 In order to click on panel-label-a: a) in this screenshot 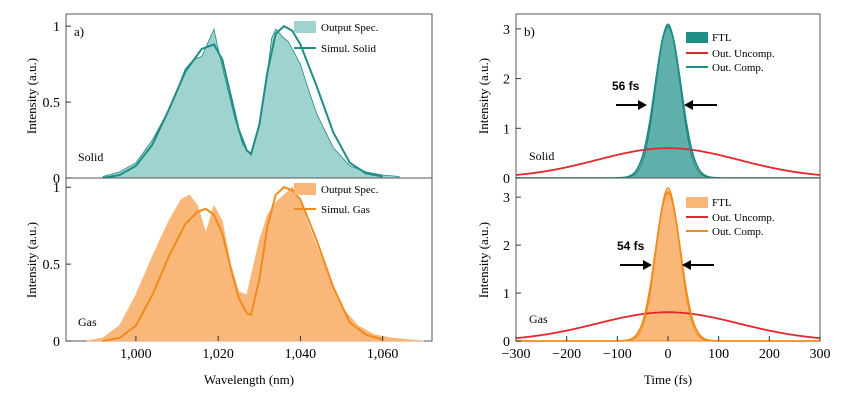, I will do `click(79, 31)`.